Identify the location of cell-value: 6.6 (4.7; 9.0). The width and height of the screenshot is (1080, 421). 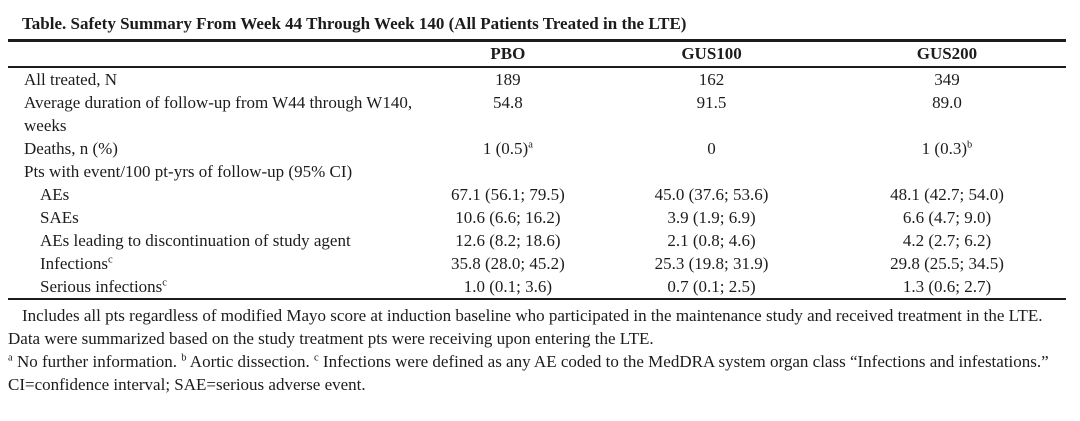
(947, 217).